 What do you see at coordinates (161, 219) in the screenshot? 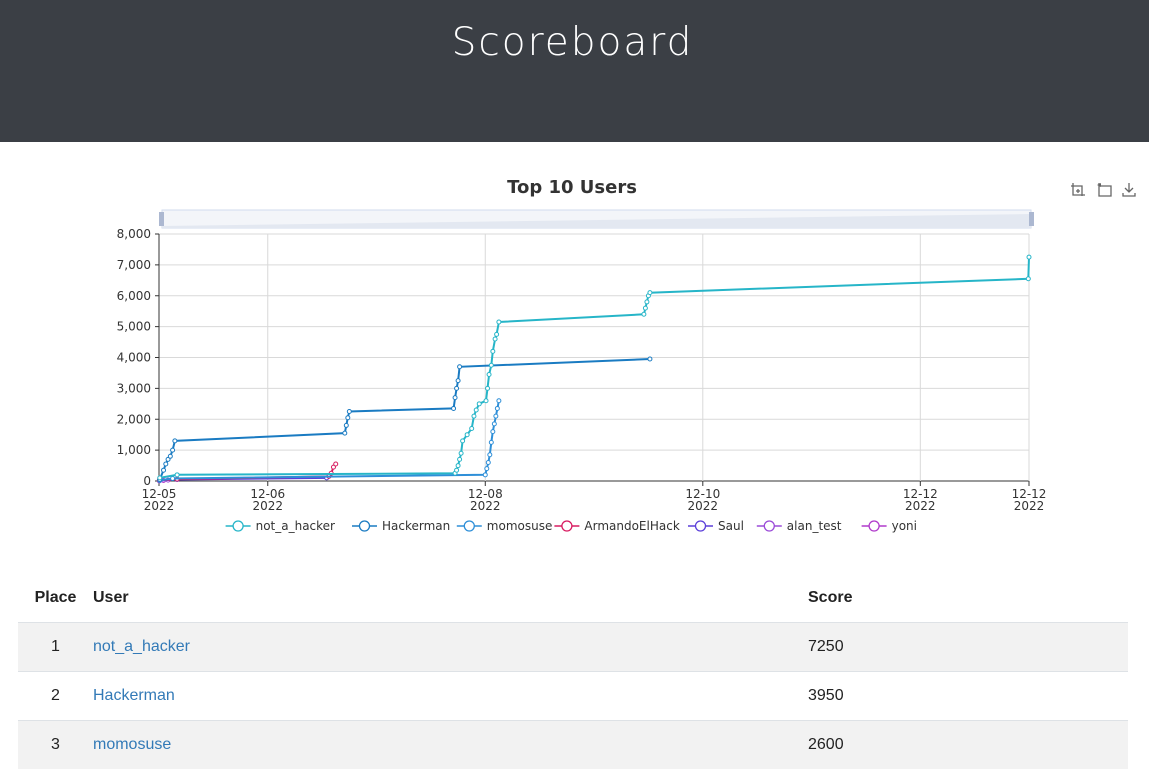
I see `slider-handle-left` at bounding box center [161, 219].